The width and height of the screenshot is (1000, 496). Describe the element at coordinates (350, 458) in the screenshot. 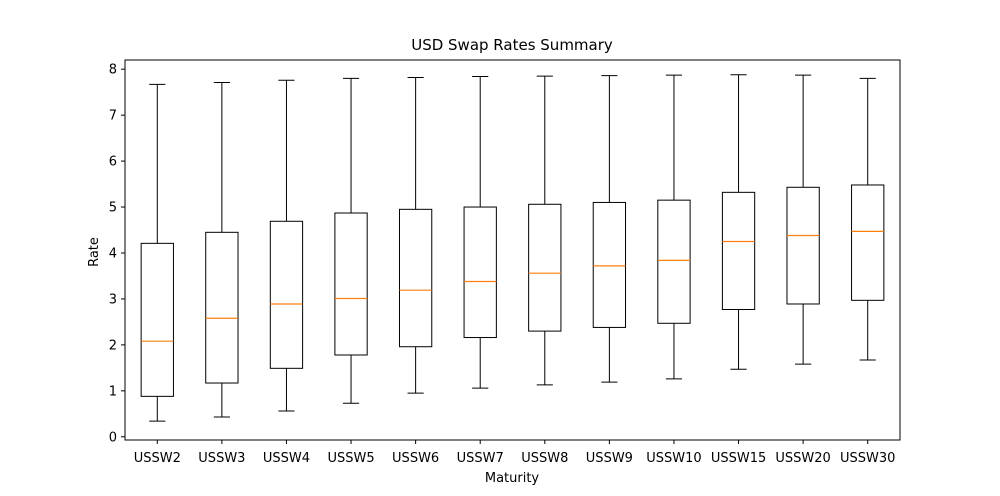

I see `x-tick-label: USSW5` at that location.